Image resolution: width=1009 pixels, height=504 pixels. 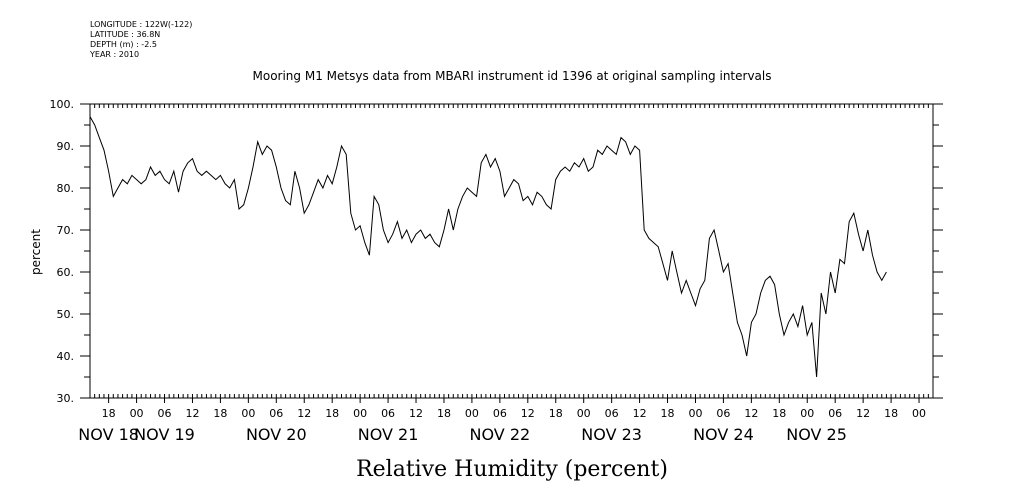 What do you see at coordinates (141, 24) in the screenshot?
I see `meta-longitude: LONGITUDE : 122W(-122)` at bounding box center [141, 24].